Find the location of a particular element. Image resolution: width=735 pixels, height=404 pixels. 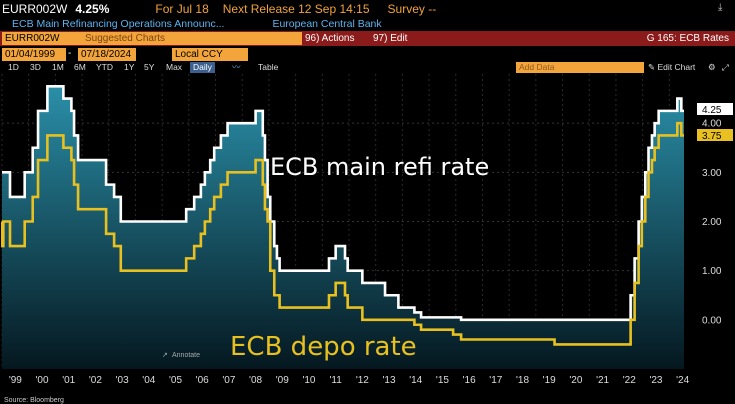

x-tick-label: '04 is located at coordinates (148, 380).